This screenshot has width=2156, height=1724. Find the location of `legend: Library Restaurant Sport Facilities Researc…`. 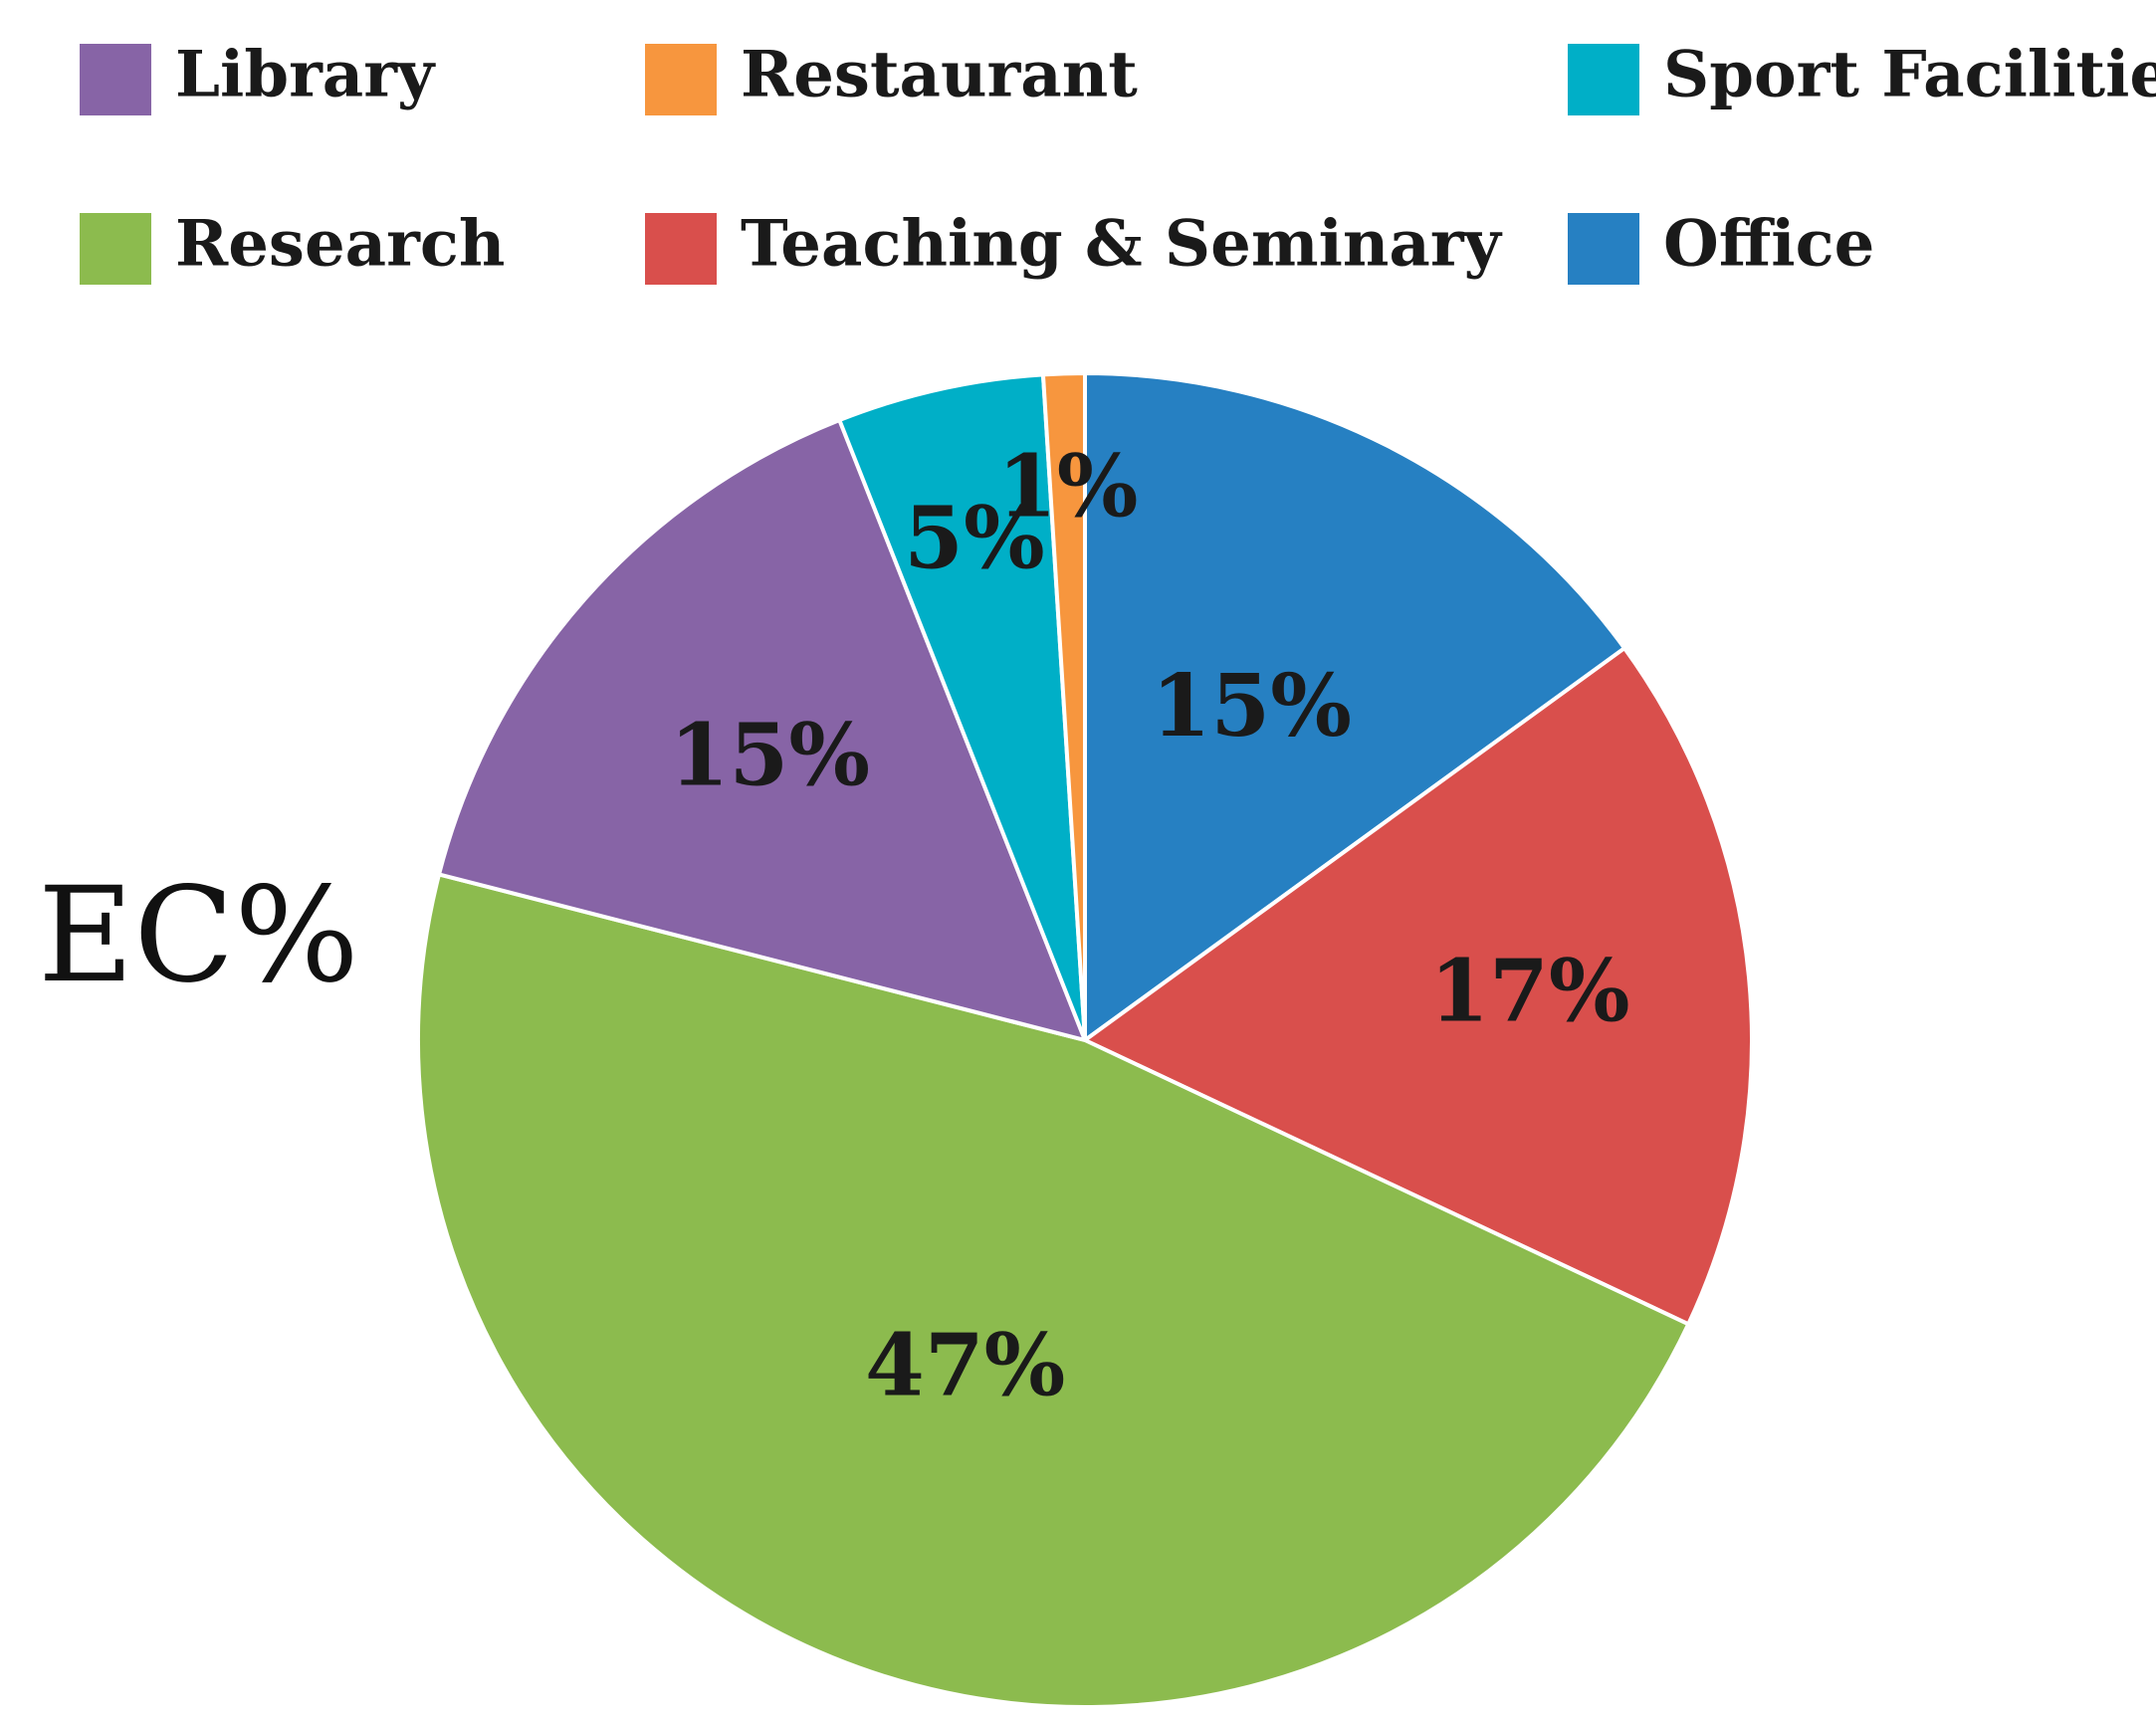

legend: Library Restaurant Sport Facilities Researc… is located at coordinates (1118, 161).